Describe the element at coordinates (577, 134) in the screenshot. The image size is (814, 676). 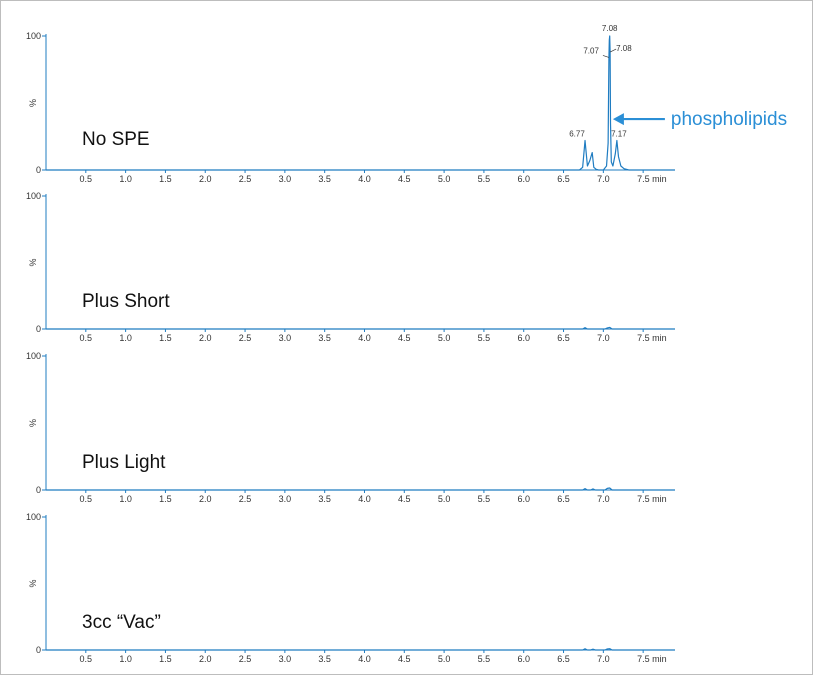
I see `peak-label: 6.77` at that location.